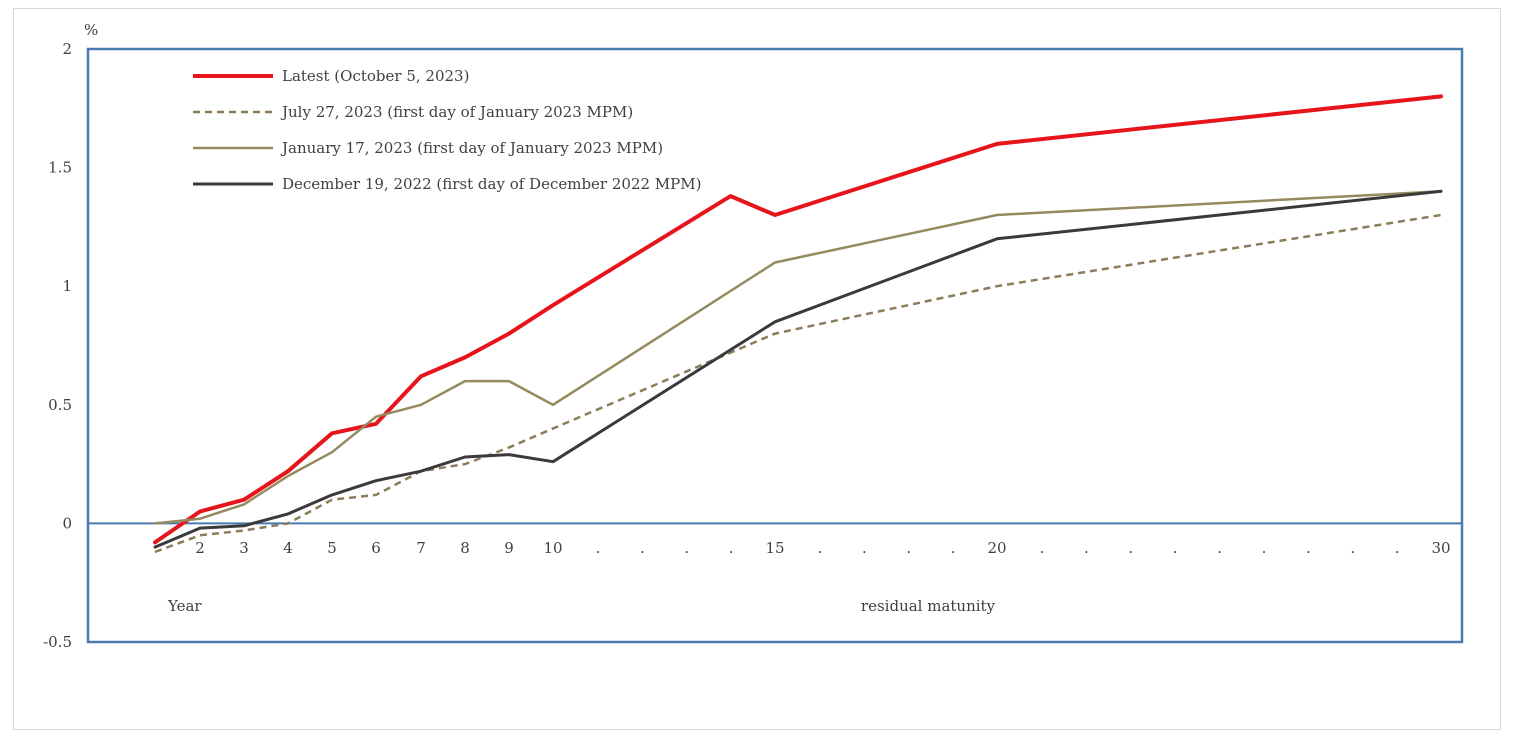 This screenshot has width=1517, height=733. What do you see at coordinates (509, 548) in the screenshot?
I see `x-tick-label: 9` at bounding box center [509, 548].